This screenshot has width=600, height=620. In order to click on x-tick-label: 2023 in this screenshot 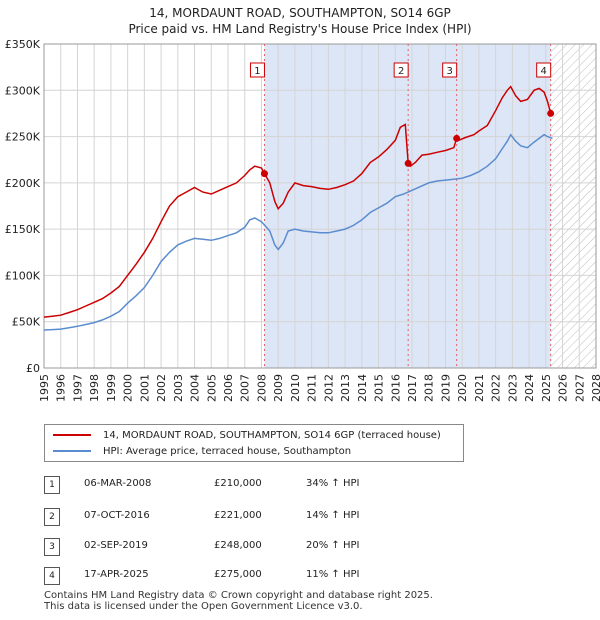, I will do `click(512, 388)`.